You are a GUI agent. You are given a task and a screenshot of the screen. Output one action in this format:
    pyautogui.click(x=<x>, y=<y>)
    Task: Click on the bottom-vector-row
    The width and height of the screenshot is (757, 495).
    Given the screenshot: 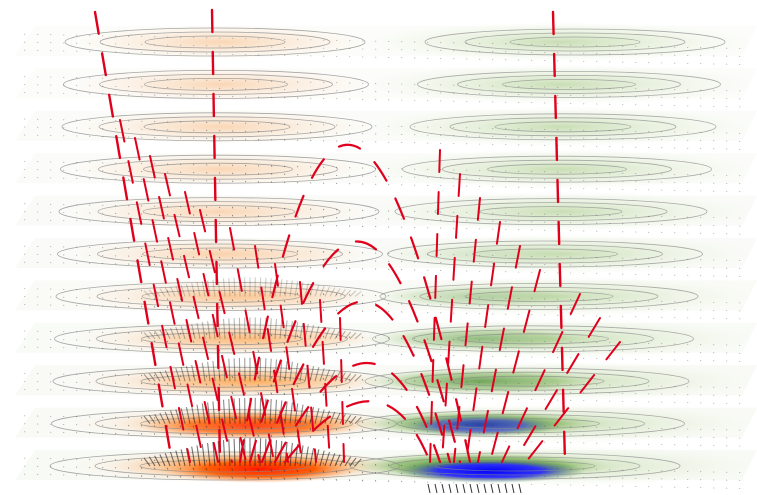 What is the action you would take?
    pyautogui.click(x=474, y=488)
    